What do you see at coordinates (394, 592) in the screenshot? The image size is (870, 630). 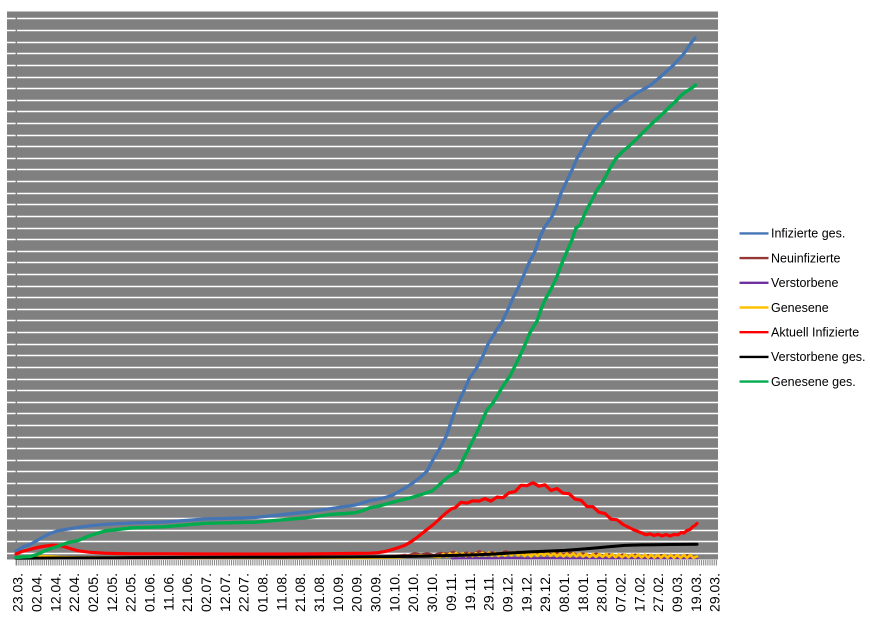 I see `svg-text: 10.10.` at bounding box center [394, 592].